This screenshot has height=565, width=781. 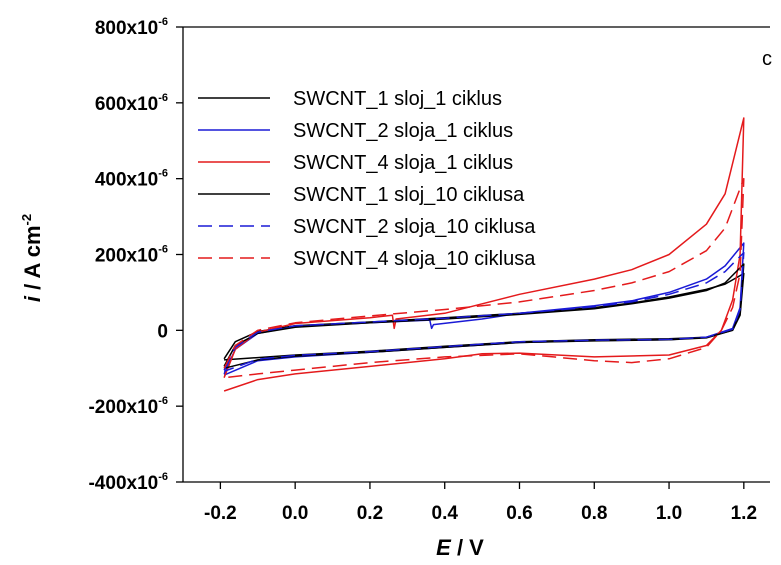 I want to click on legend-label: SWCNT_2 sloja_10 ciklusa, so click(x=414, y=227).